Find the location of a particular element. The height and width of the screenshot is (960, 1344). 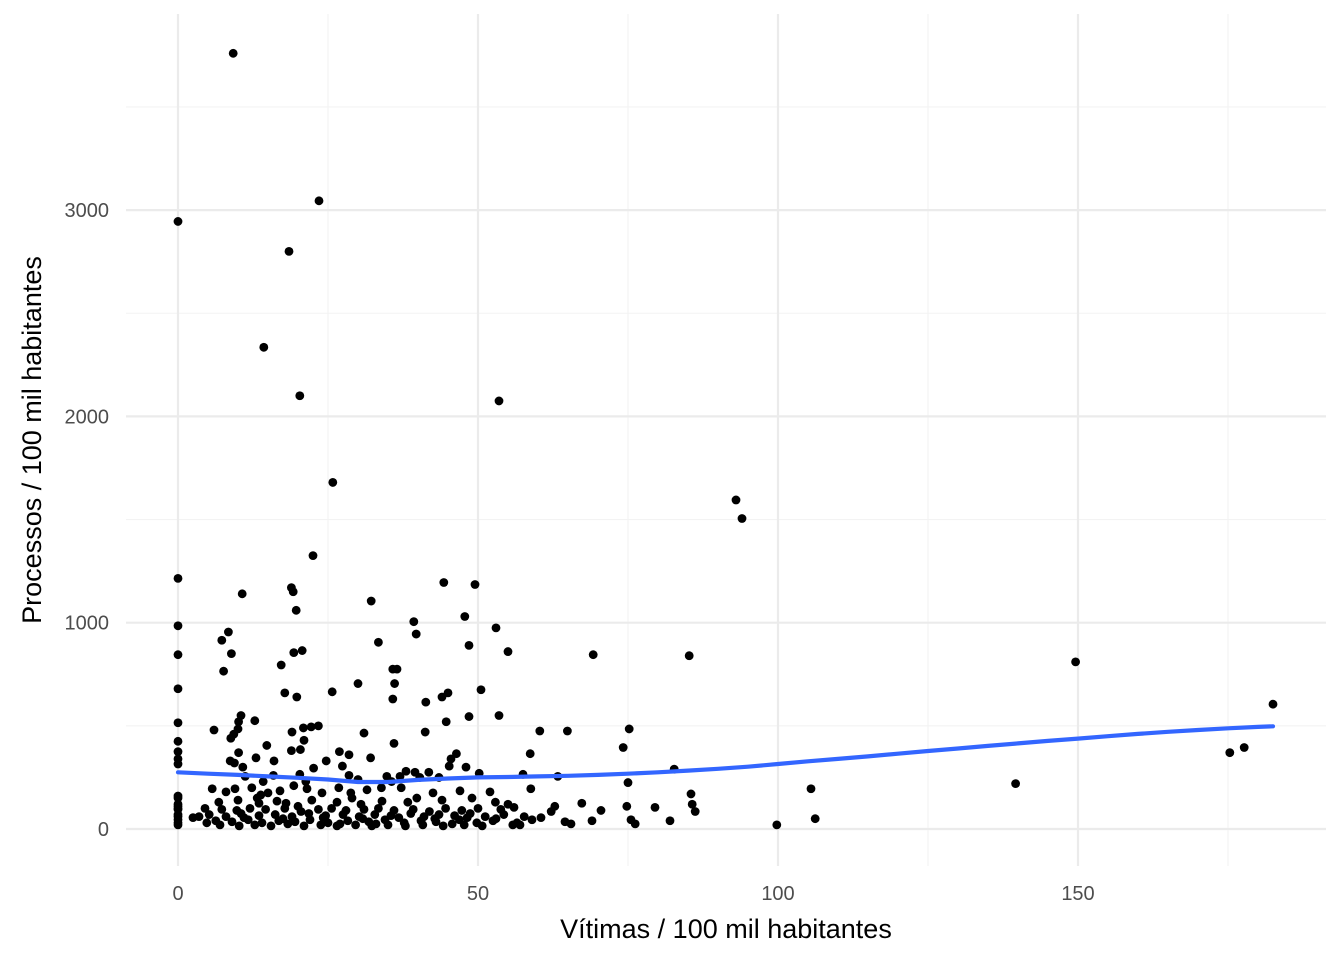

y-tick-labels: 0 1000 2000 3000 is located at coordinates (87, 520).